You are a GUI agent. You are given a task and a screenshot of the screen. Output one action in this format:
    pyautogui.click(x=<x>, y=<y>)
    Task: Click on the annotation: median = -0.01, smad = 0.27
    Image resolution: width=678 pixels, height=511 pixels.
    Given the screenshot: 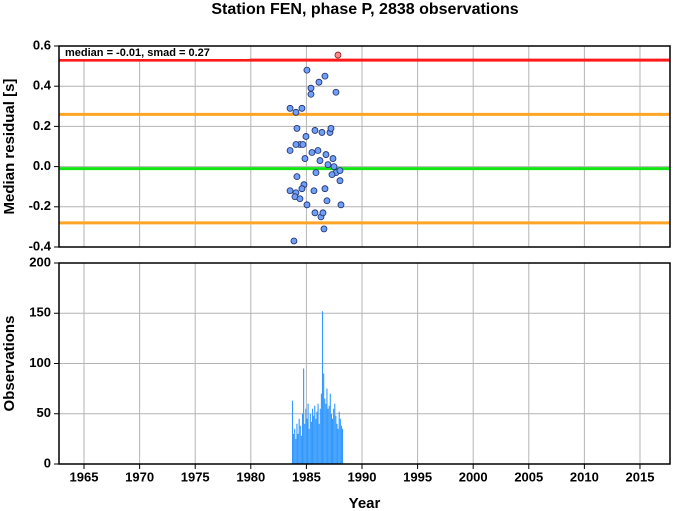 What is the action you would take?
    pyautogui.click(x=137, y=53)
    